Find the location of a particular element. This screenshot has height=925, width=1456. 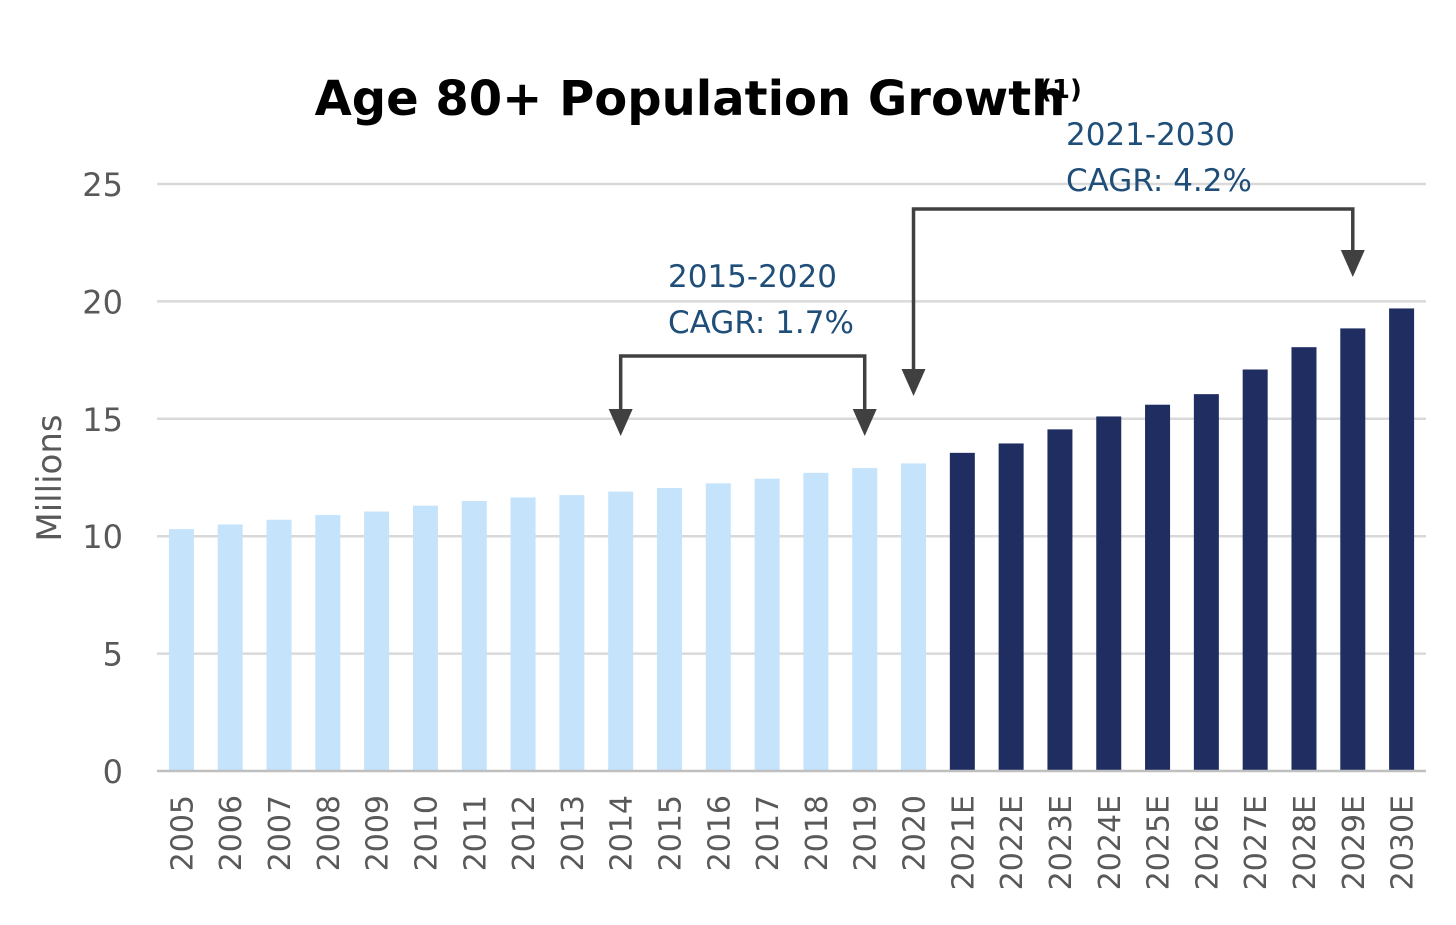

annotation-label-cagr: CAGR: 1.7% is located at coordinates (761, 323).